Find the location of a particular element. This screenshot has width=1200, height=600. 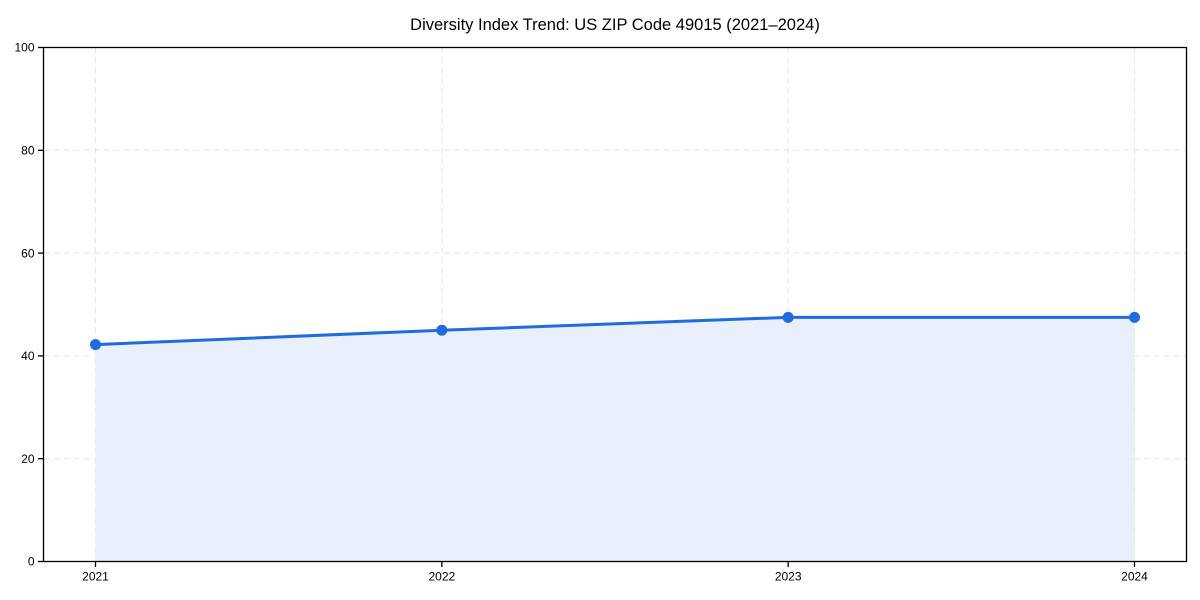

x-tick-label: 2024 is located at coordinates (1134, 577).